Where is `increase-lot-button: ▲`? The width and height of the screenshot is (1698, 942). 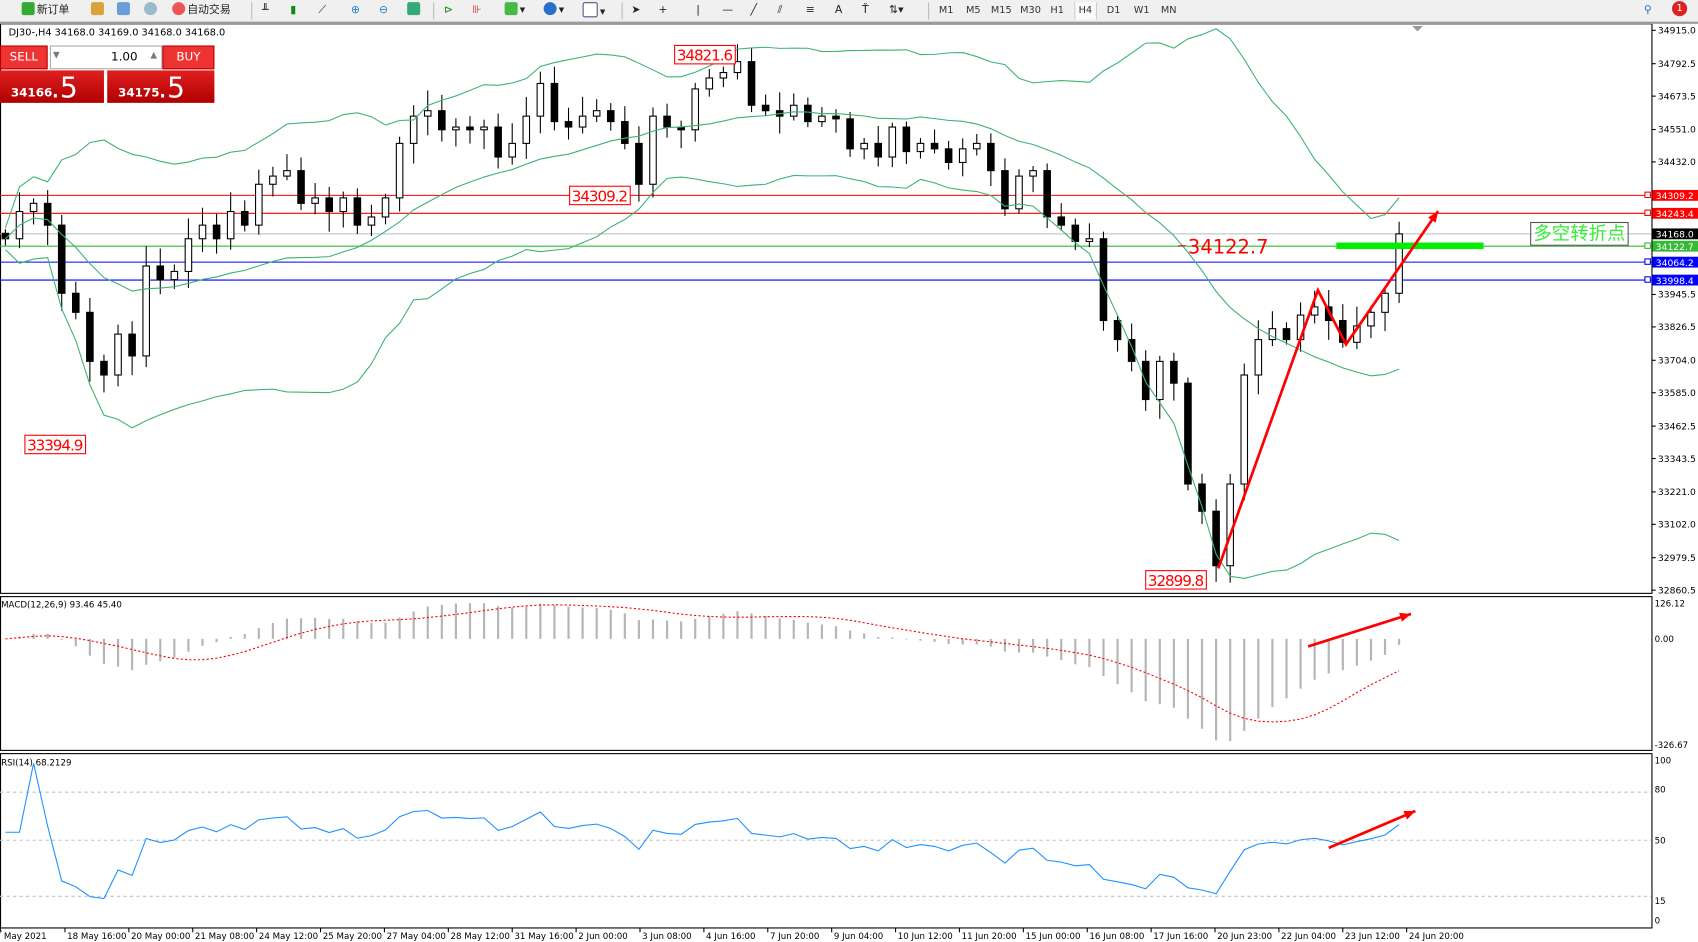
increase-lot-button: ▲ is located at coordinates (154, 54).